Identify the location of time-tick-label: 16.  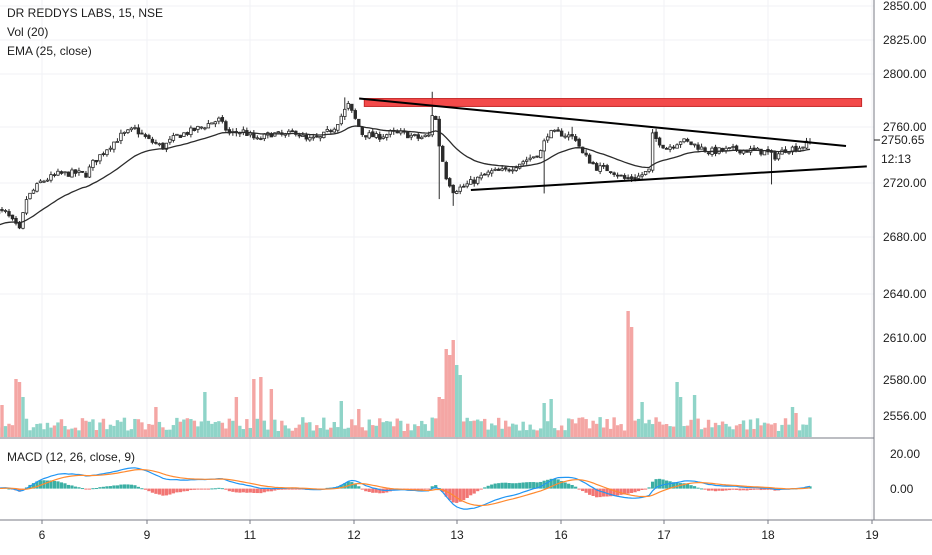
(561, 535).